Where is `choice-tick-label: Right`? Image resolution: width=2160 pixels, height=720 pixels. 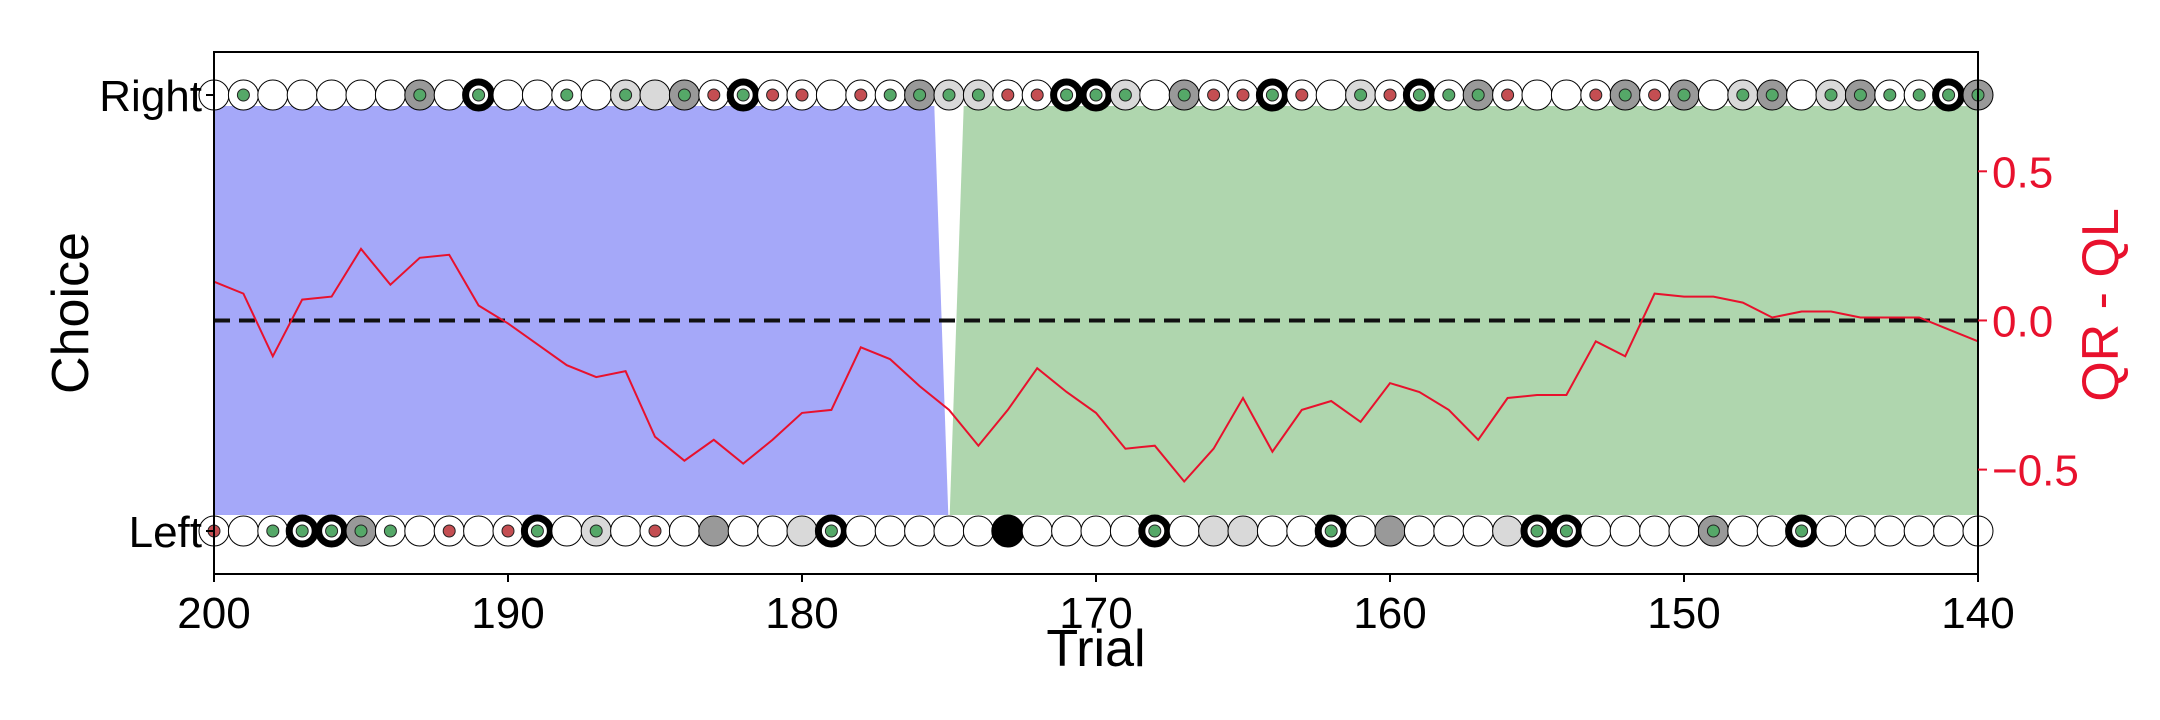 choice-tick-label: Right is located at coordinates (150, 96).